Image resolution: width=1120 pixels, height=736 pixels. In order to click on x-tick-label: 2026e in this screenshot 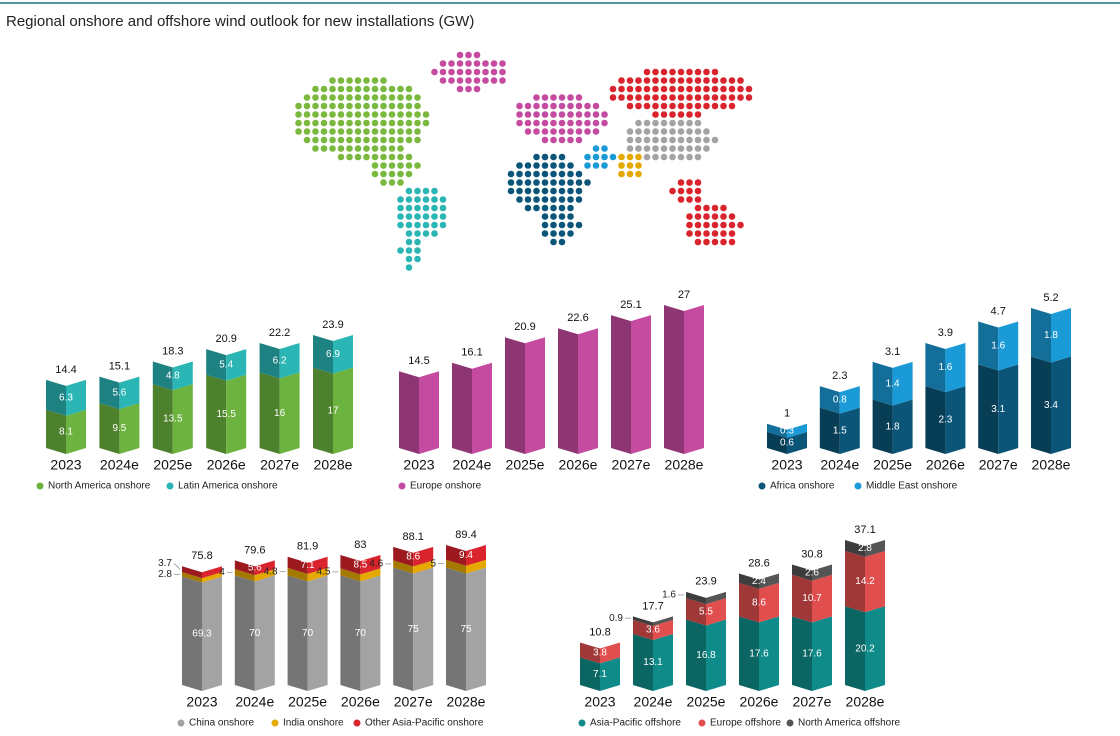, I will do `click(360, 702)`.